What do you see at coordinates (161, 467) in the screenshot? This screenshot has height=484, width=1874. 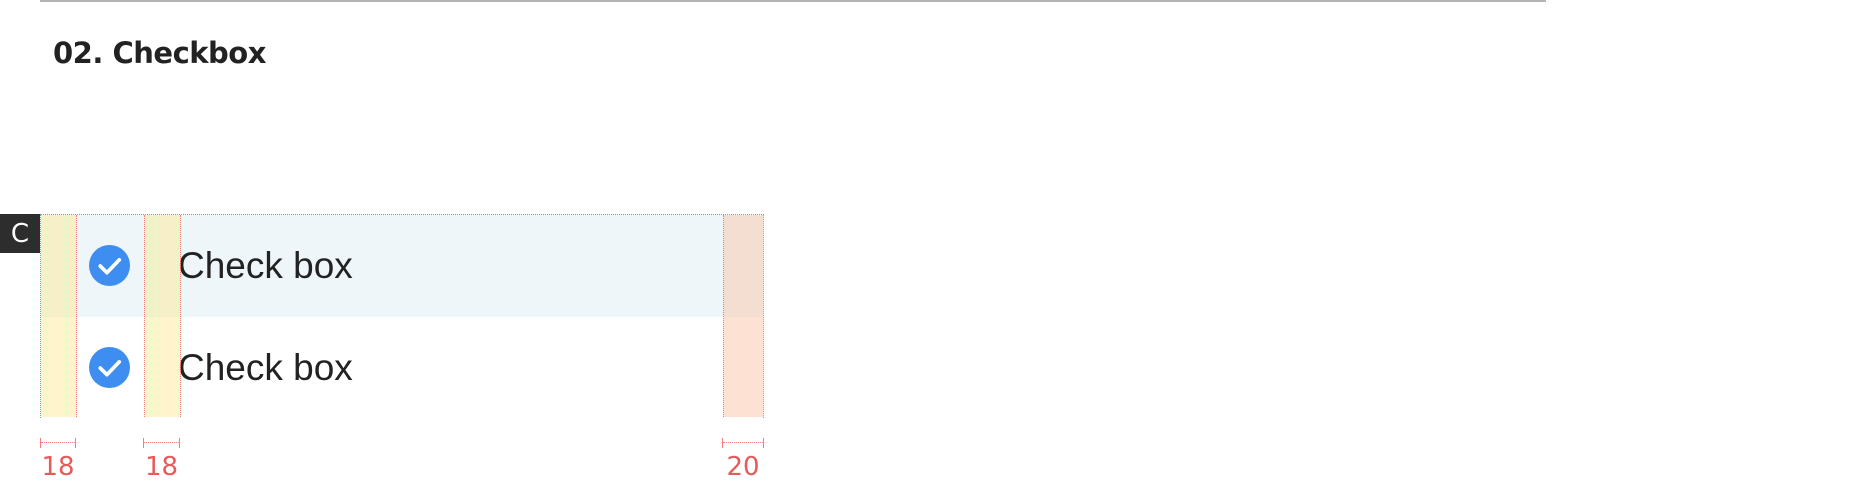 I see `measure-label-gap: 18` at bounding box center [161, 467].